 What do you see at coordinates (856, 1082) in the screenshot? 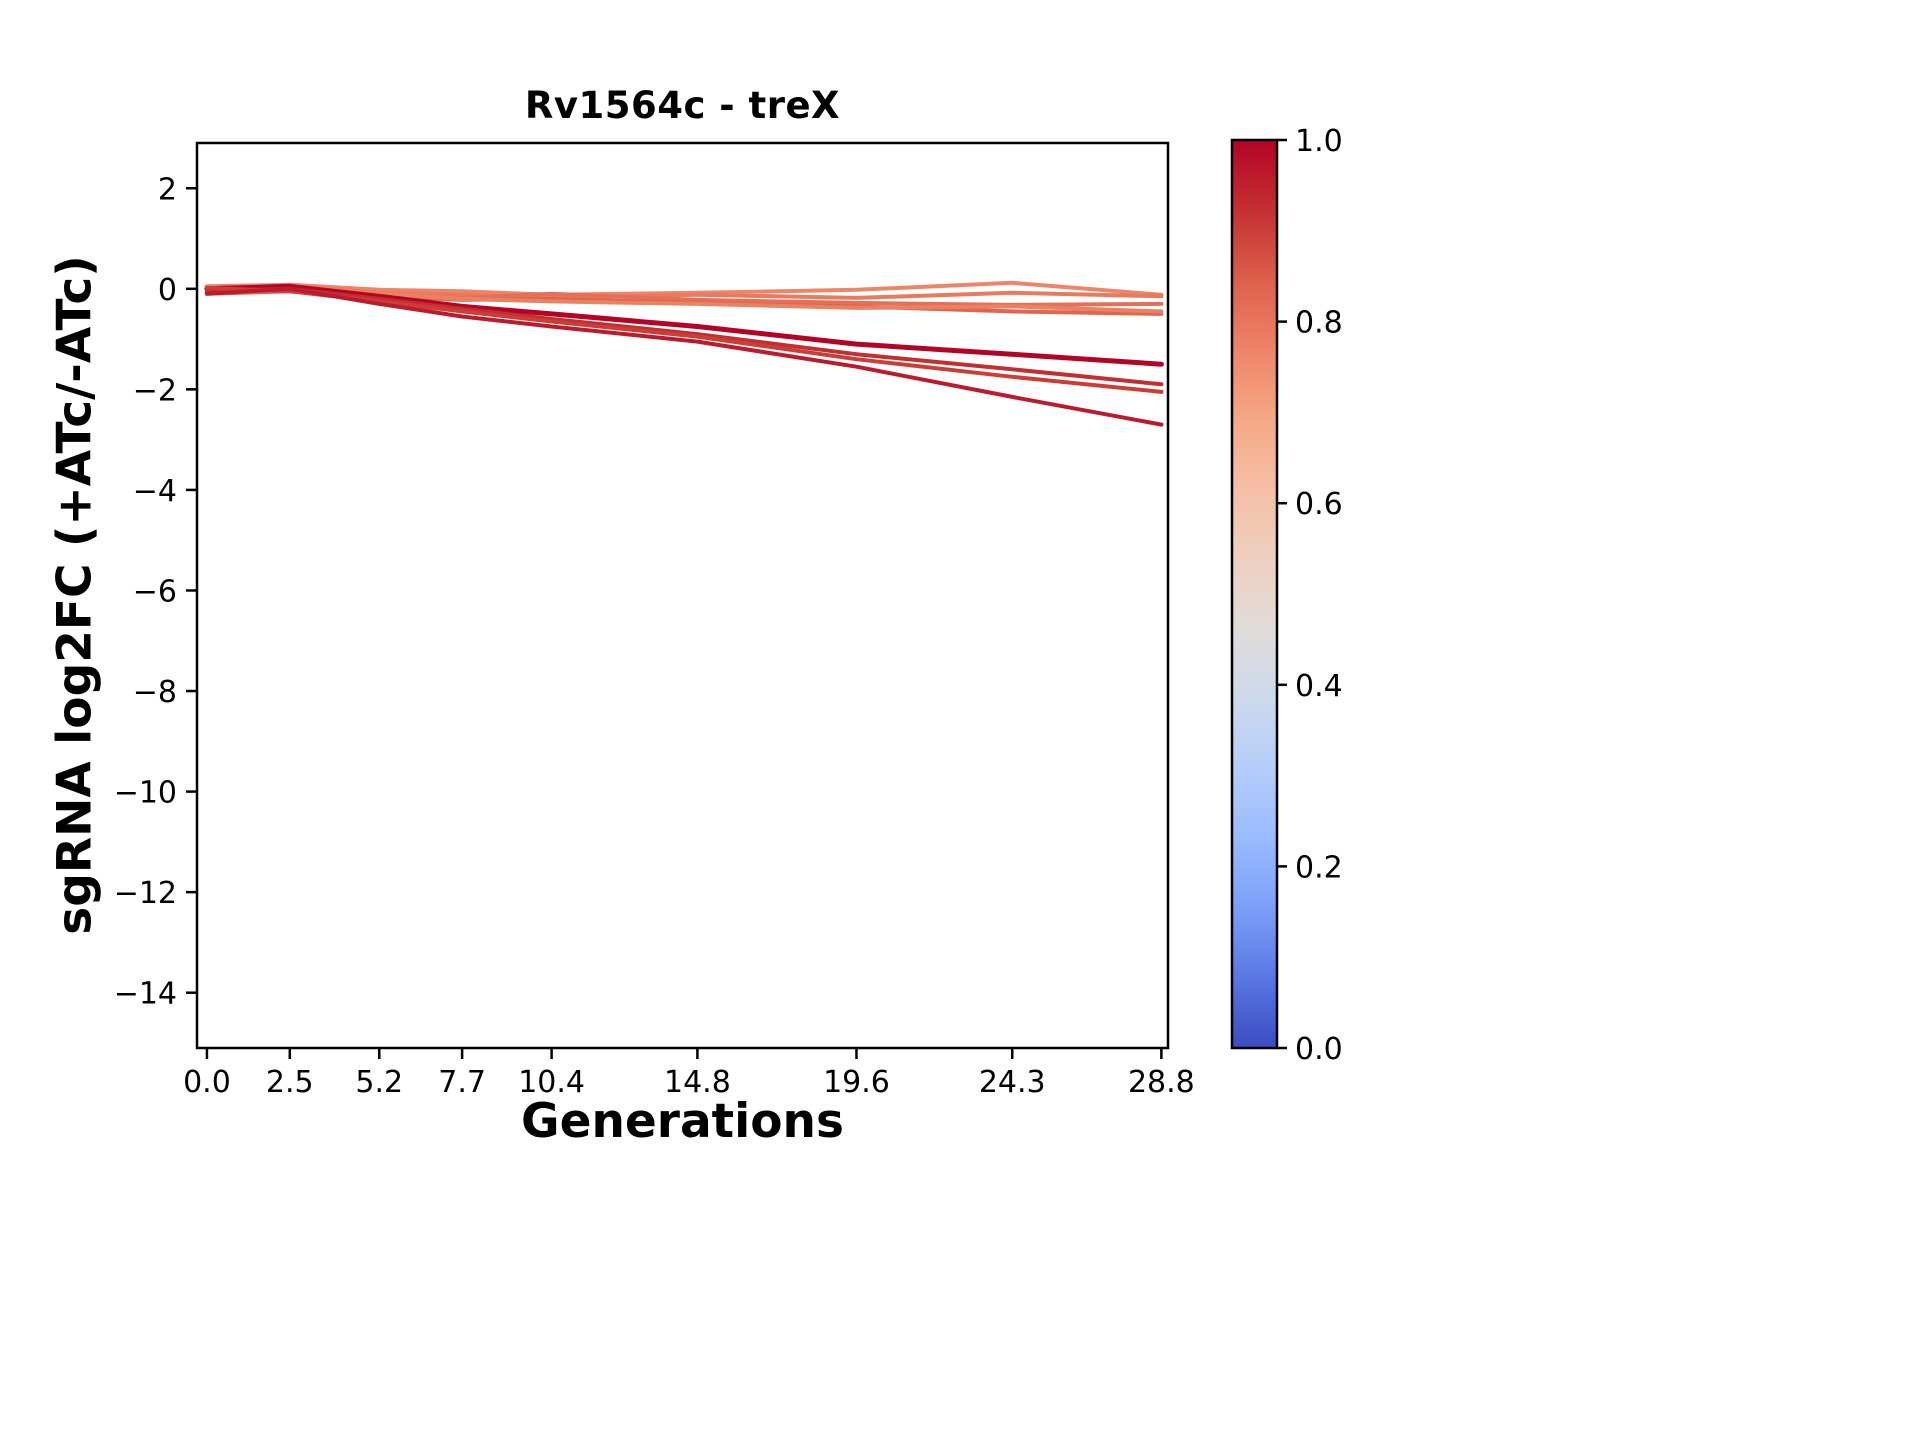
I see `x-tick-label: 19.6` at bounding box center [856, 1082].